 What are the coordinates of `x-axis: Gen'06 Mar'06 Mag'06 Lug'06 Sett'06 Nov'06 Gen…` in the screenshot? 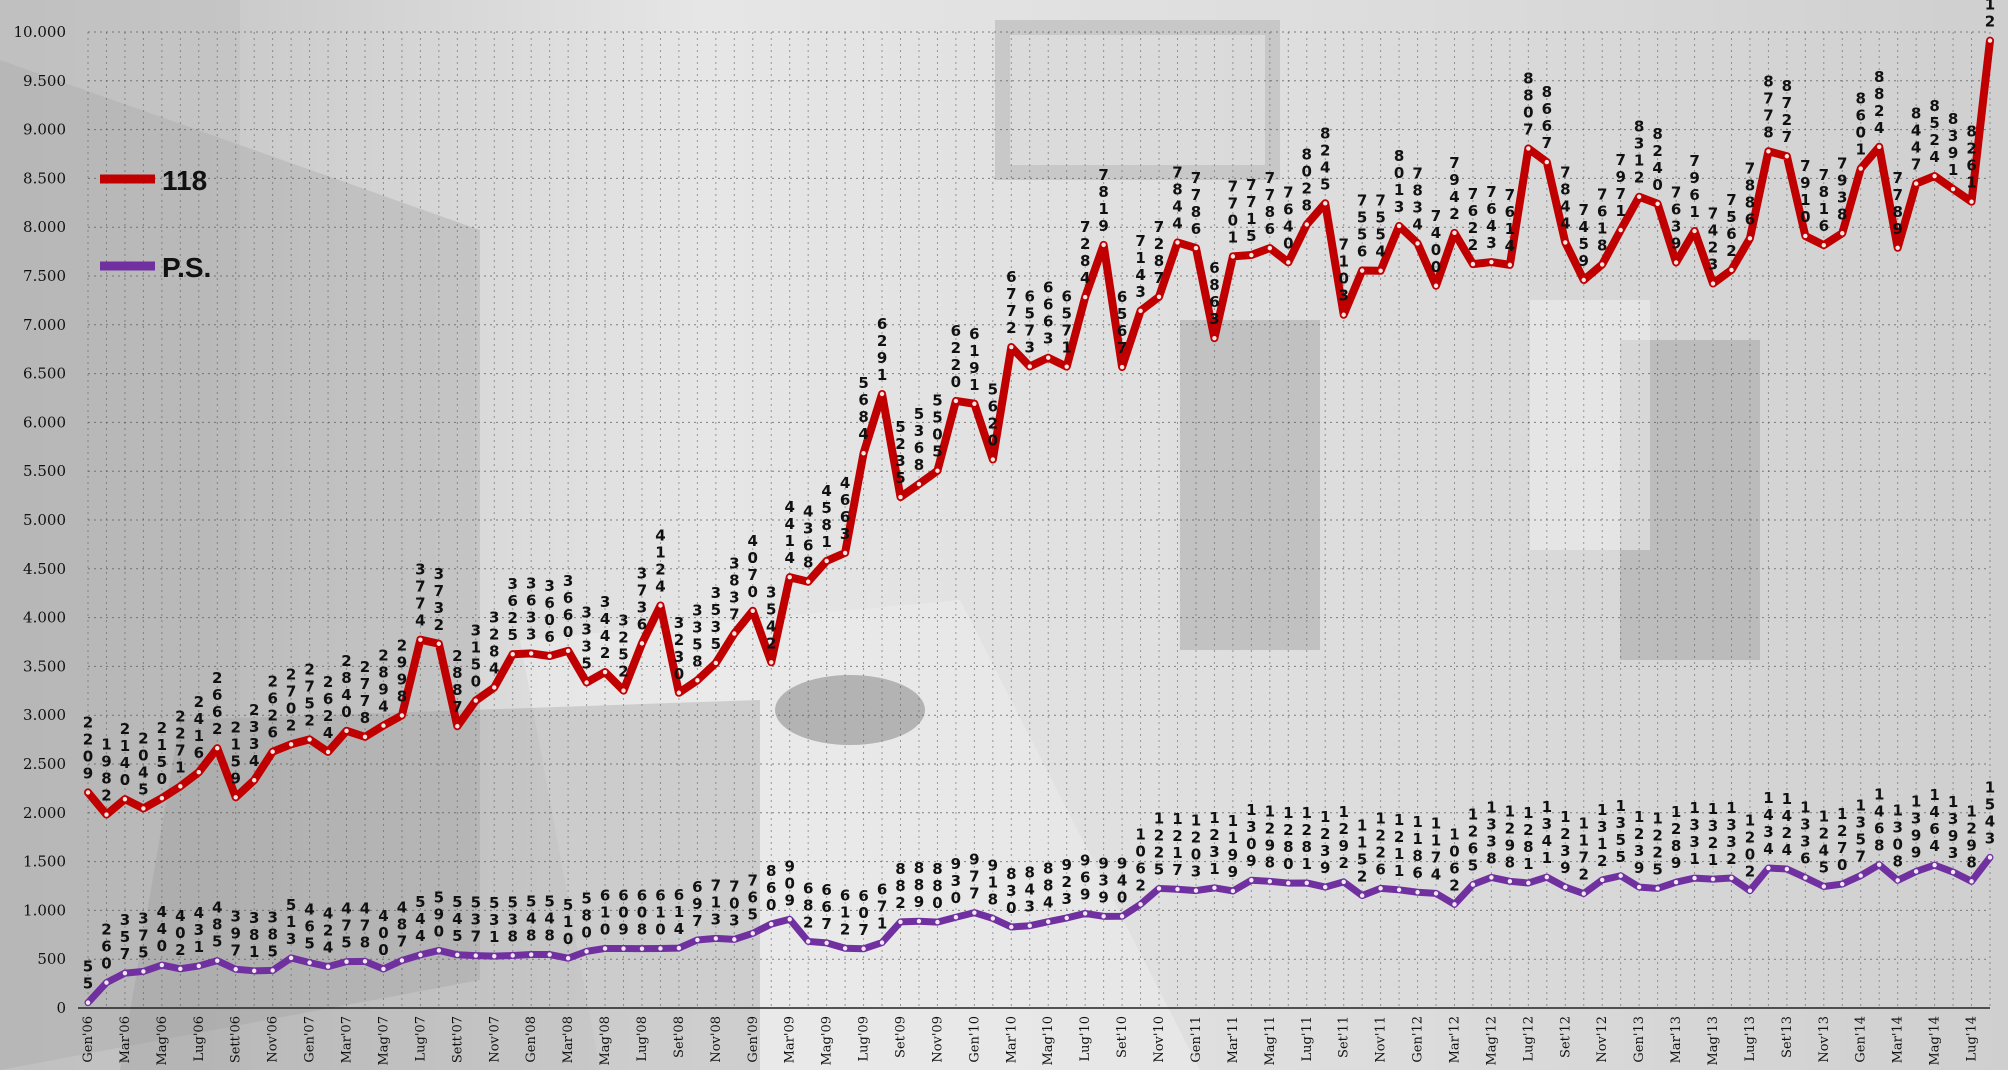 It's located at (1034, 1036).